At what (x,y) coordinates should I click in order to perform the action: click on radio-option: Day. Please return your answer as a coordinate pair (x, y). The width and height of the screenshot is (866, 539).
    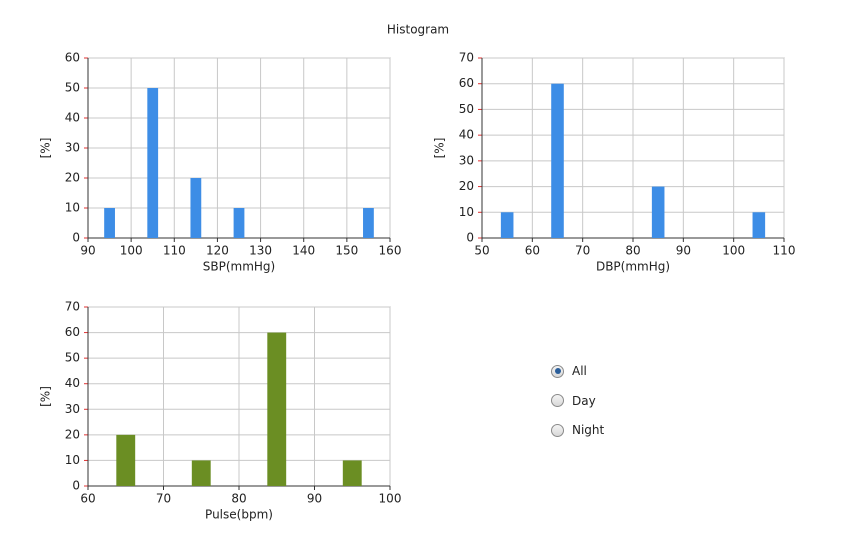
    Looking at the image, I should click on (573, 401).